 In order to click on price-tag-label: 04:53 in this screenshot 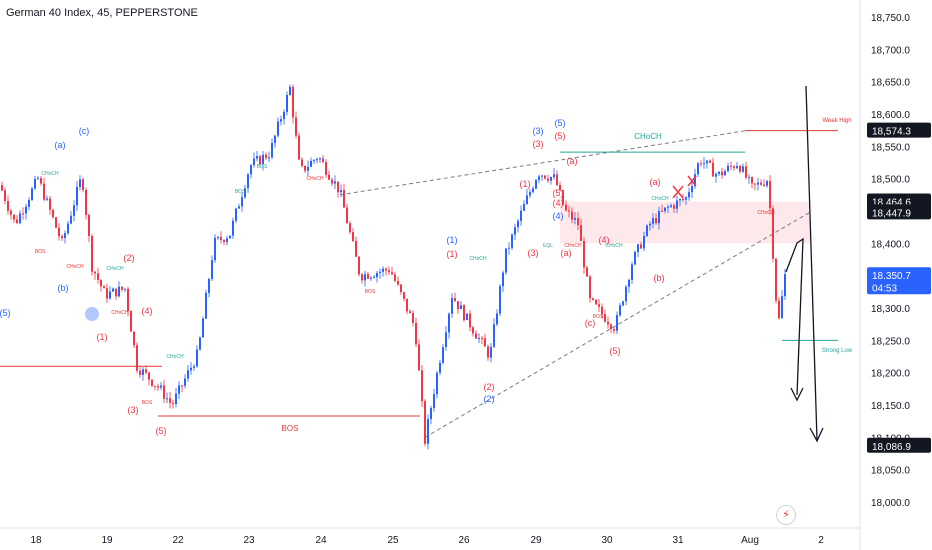, I will do `click(884, 288)`.